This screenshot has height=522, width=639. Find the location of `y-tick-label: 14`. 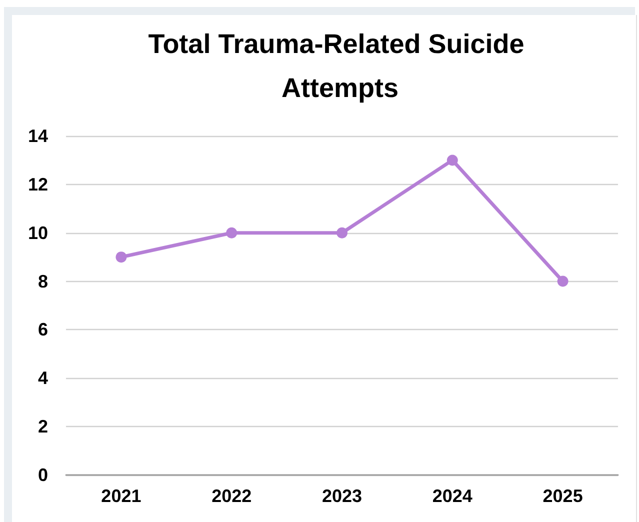

y-tick-label: 14 is located at coordinates (38, 136).